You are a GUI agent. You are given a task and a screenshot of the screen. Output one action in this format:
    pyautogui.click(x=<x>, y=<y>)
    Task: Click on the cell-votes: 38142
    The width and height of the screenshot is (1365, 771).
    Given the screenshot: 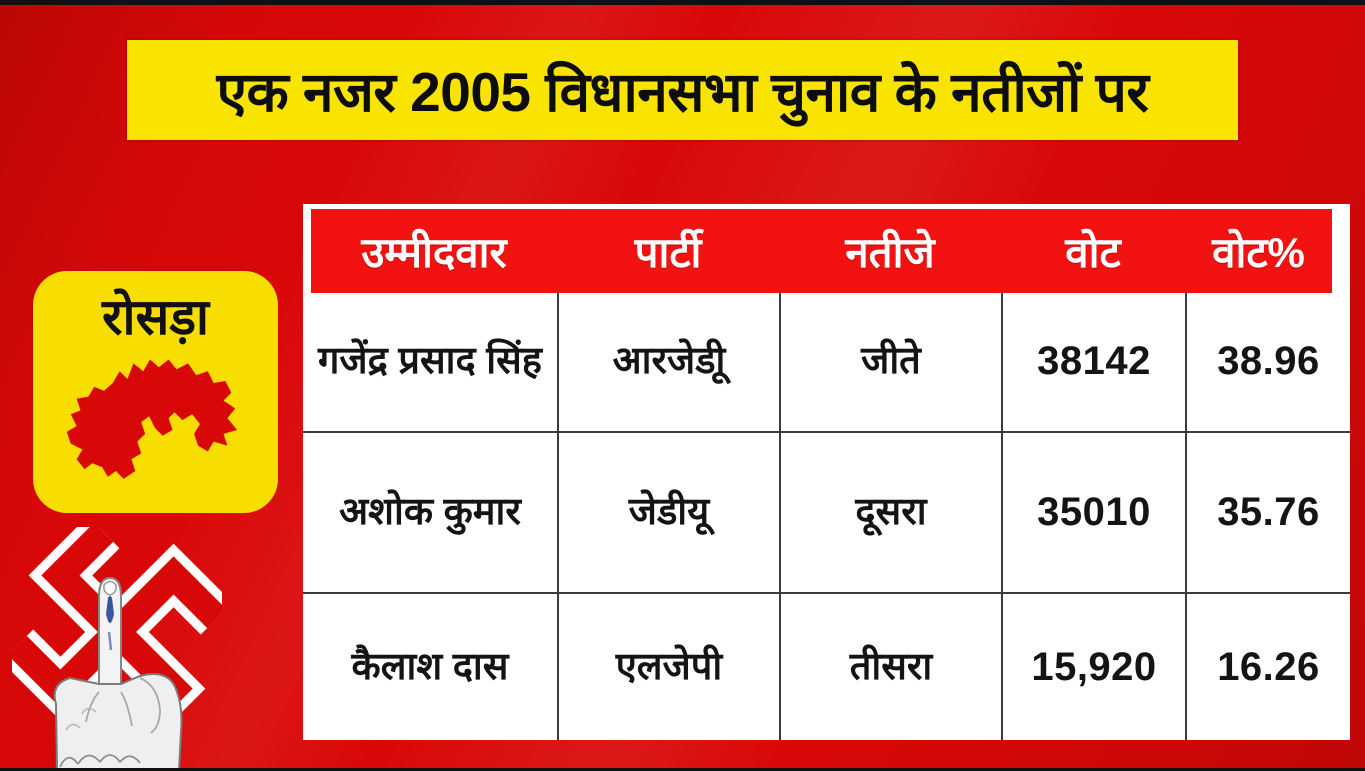 What is the action you would take?
    pyautogui.click(x=1093, y=361)
    